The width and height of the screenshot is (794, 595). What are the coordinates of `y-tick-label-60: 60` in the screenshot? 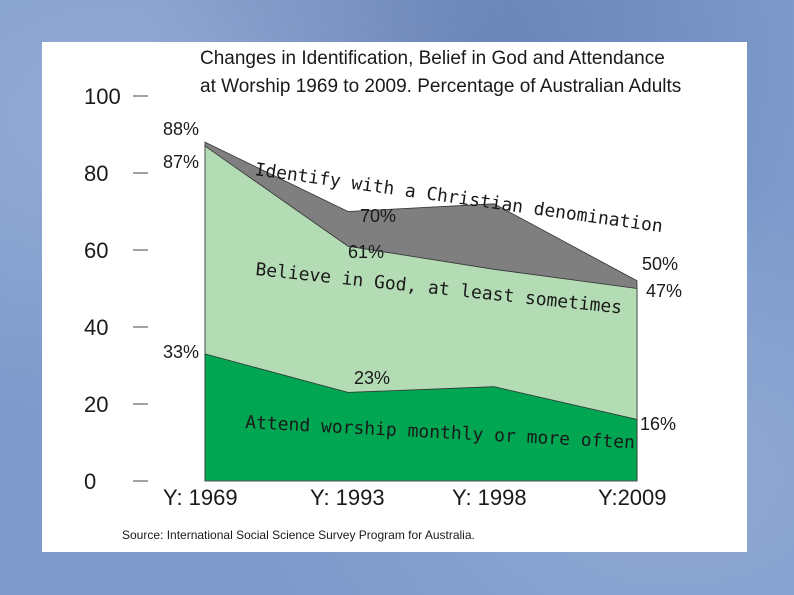 It's located at (96, 250).